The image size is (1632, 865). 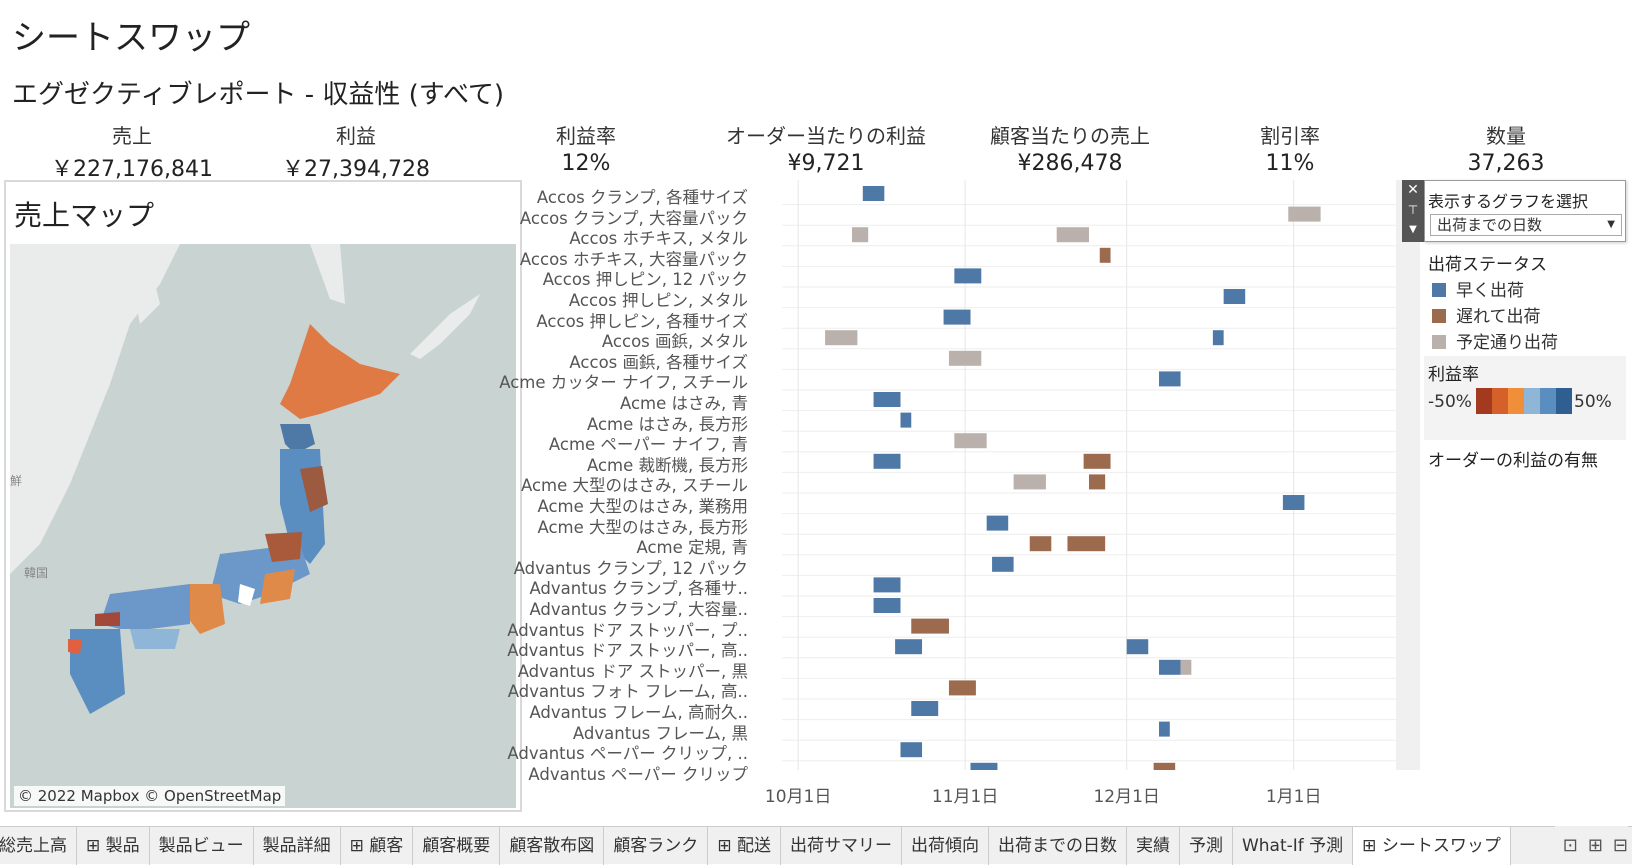 What do you see at coordinates (638, 589) in the screenshot?
I see `gantt-row-label: Advantus クランプ, 各種サ..` at bounding box center [638, 589].